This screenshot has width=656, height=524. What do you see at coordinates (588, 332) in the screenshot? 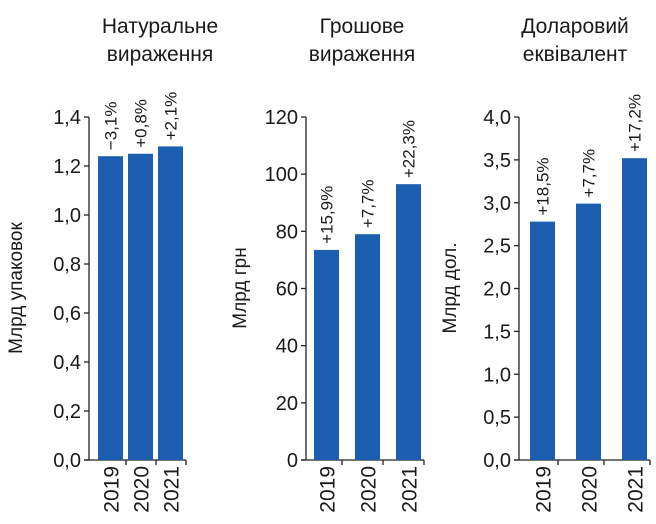
I see `chart3-bar-2020` at bounding box center [588, 332].